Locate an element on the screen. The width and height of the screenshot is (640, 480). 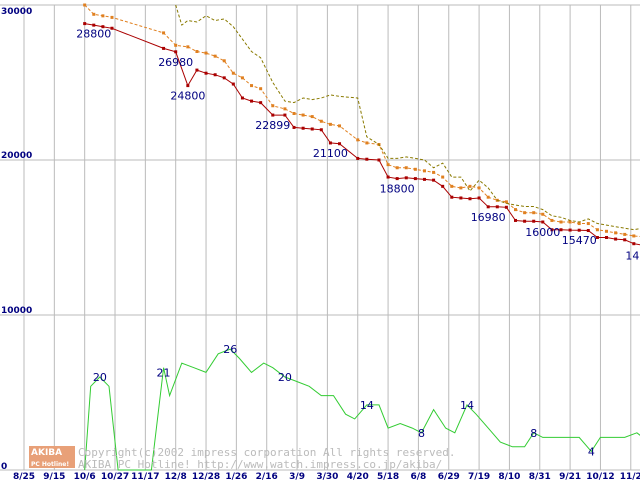
data-label-min_price: 18800 is located at coordinates (397, 189).